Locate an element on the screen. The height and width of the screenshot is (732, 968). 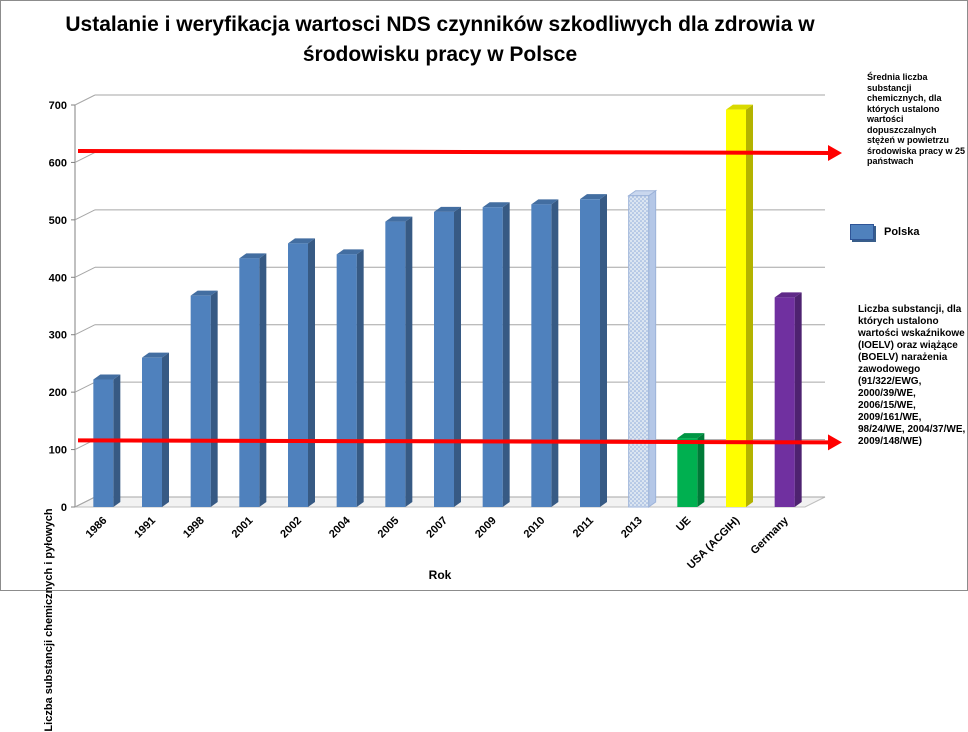
x-tick-label: USA (ACGIH) is located at coordinates (713, 542).